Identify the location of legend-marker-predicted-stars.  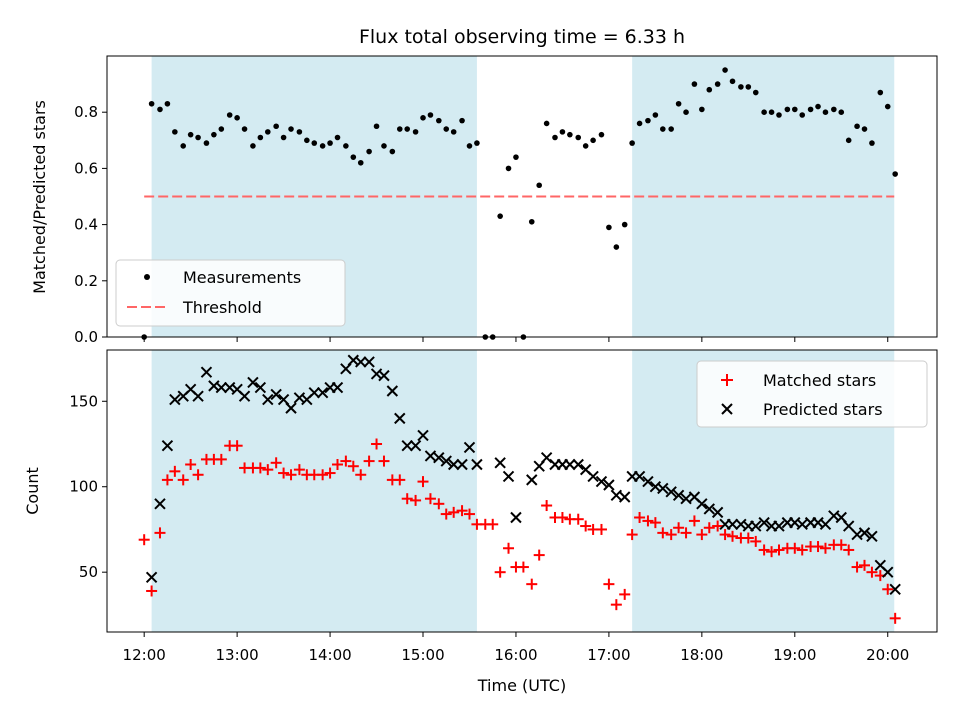
(727, 409).